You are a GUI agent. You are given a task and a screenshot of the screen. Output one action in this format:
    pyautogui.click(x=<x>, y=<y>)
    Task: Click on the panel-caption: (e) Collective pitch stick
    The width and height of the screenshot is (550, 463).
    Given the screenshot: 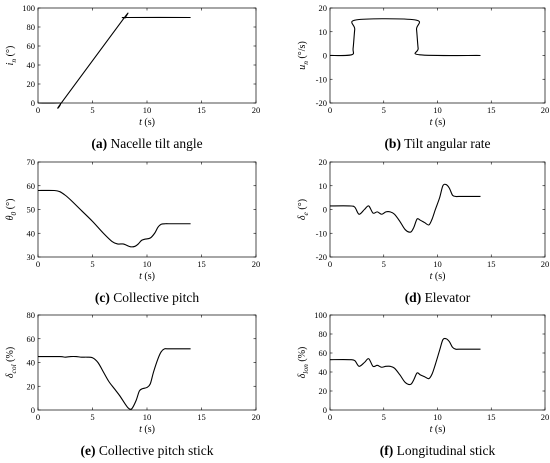 What is the action you would take?
    pyautogui.click(x=146, y=450)
    